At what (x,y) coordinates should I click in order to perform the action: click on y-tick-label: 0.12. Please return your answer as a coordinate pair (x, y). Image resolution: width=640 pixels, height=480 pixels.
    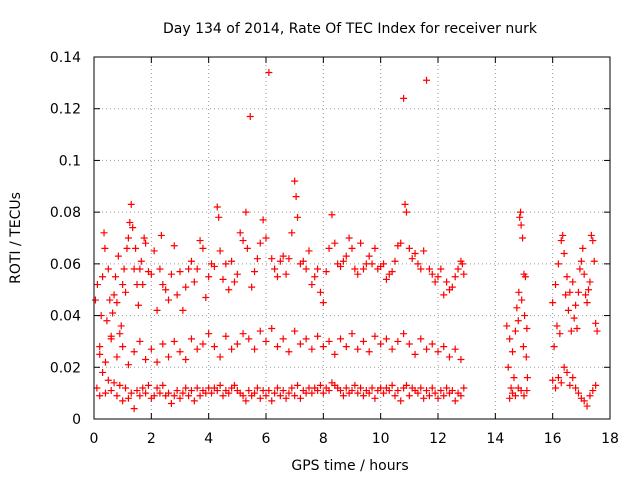
    Looking at the image, I should click on (65, 110).